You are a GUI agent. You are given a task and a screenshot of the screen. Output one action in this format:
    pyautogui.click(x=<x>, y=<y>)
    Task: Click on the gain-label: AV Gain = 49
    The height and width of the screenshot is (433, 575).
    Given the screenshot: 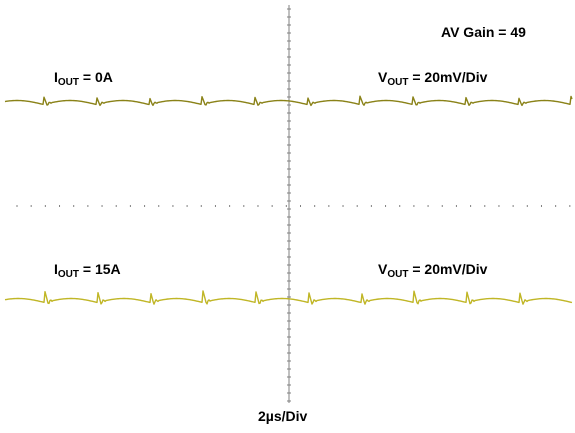 What is the action you would take?
    pyautogui.click(x=483, y=32)
    